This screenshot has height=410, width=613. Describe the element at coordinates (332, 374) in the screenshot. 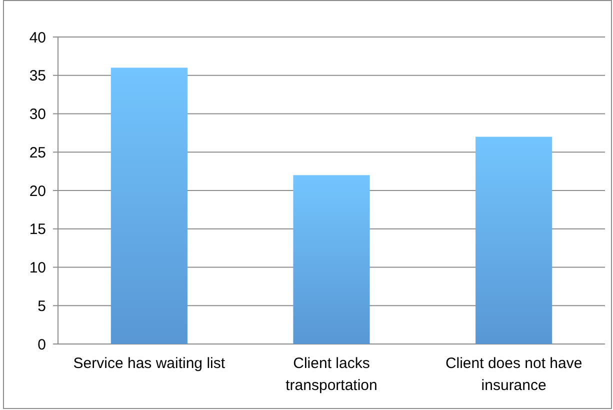

I see `x-tick-label: Client lacks transportation` at that location.